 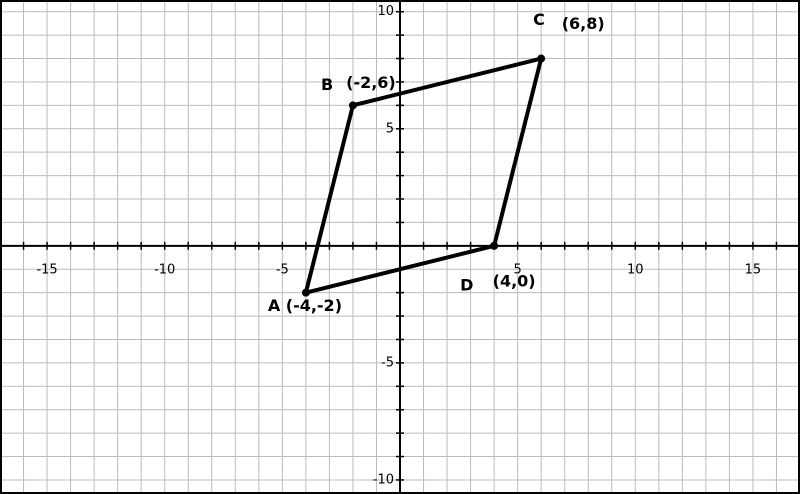 What do you see at coordinates (327, 84) in the screenshot?
I see `vertex-name: B` at bounding box center [327, 84].